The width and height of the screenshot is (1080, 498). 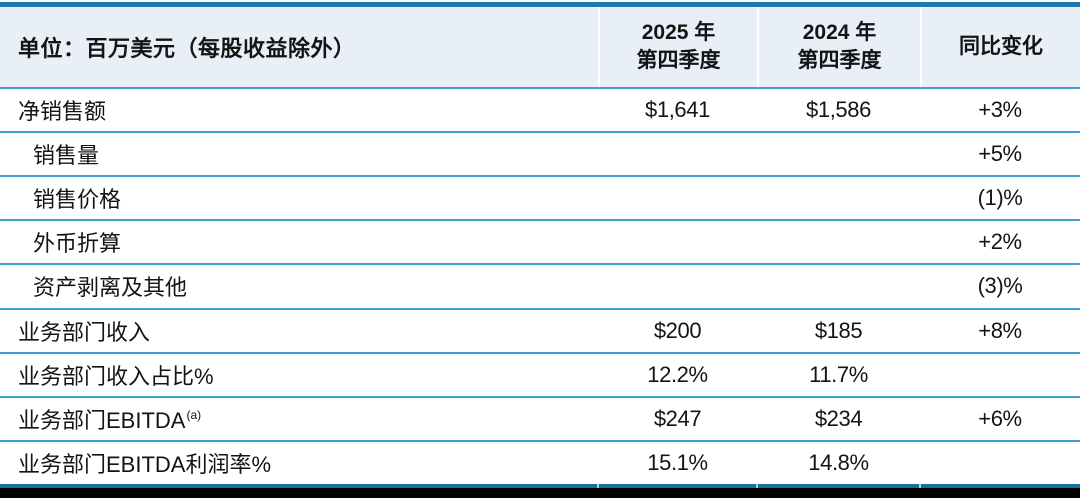 I want to click on table-top-border, so click(x=540, y=4).